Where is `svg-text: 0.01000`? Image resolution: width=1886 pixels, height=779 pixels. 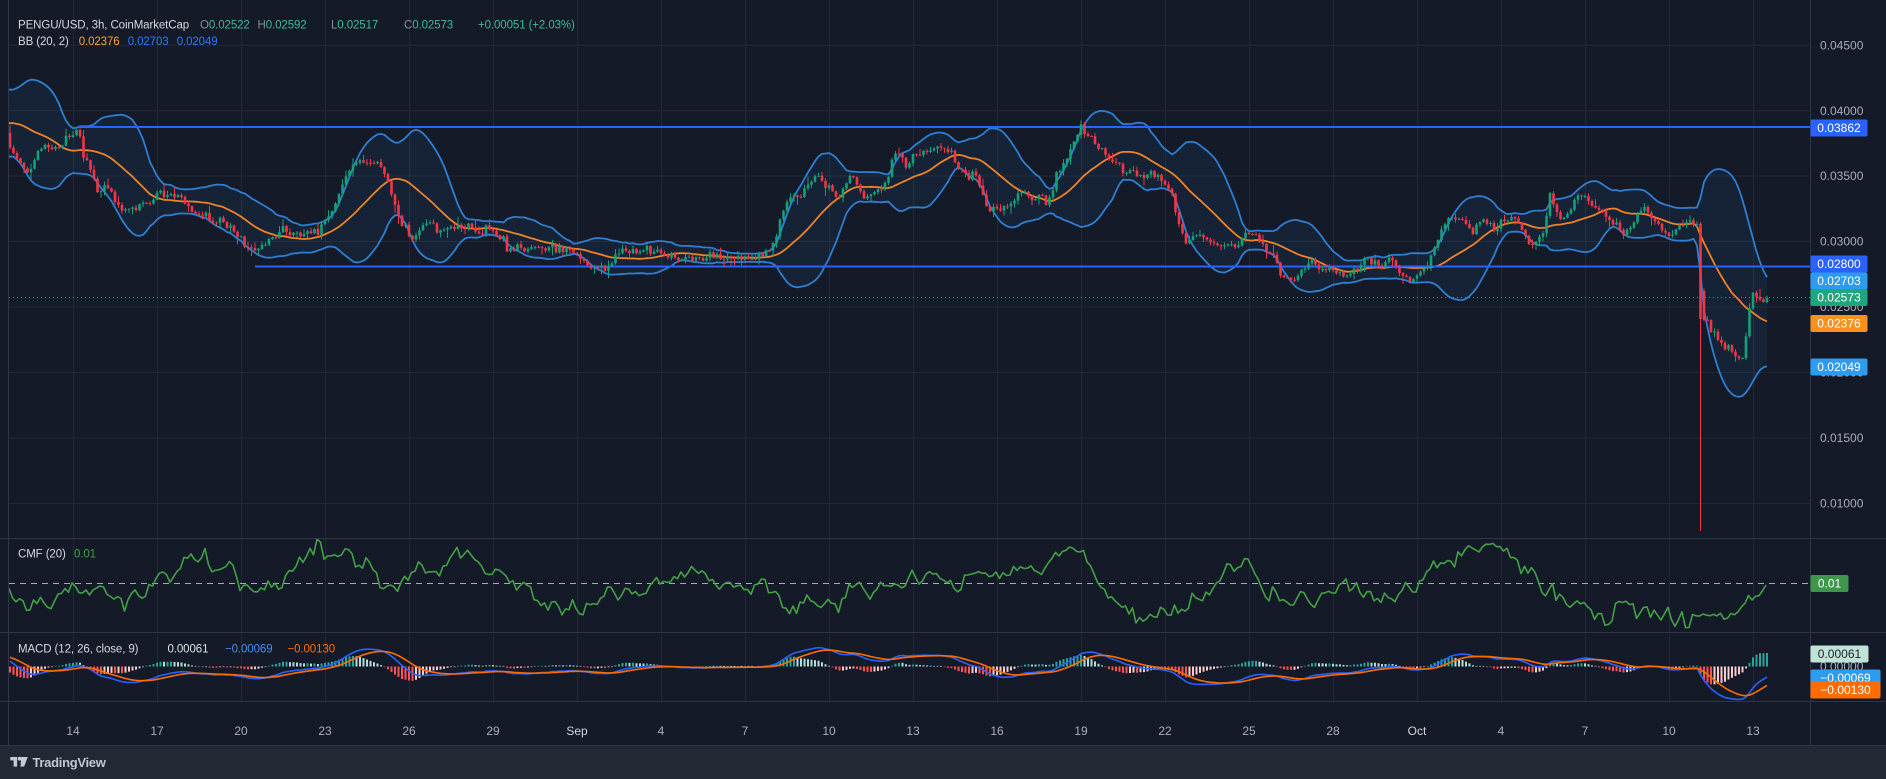
svg-text: 0.01000 is located at coordinates (1842, 504).